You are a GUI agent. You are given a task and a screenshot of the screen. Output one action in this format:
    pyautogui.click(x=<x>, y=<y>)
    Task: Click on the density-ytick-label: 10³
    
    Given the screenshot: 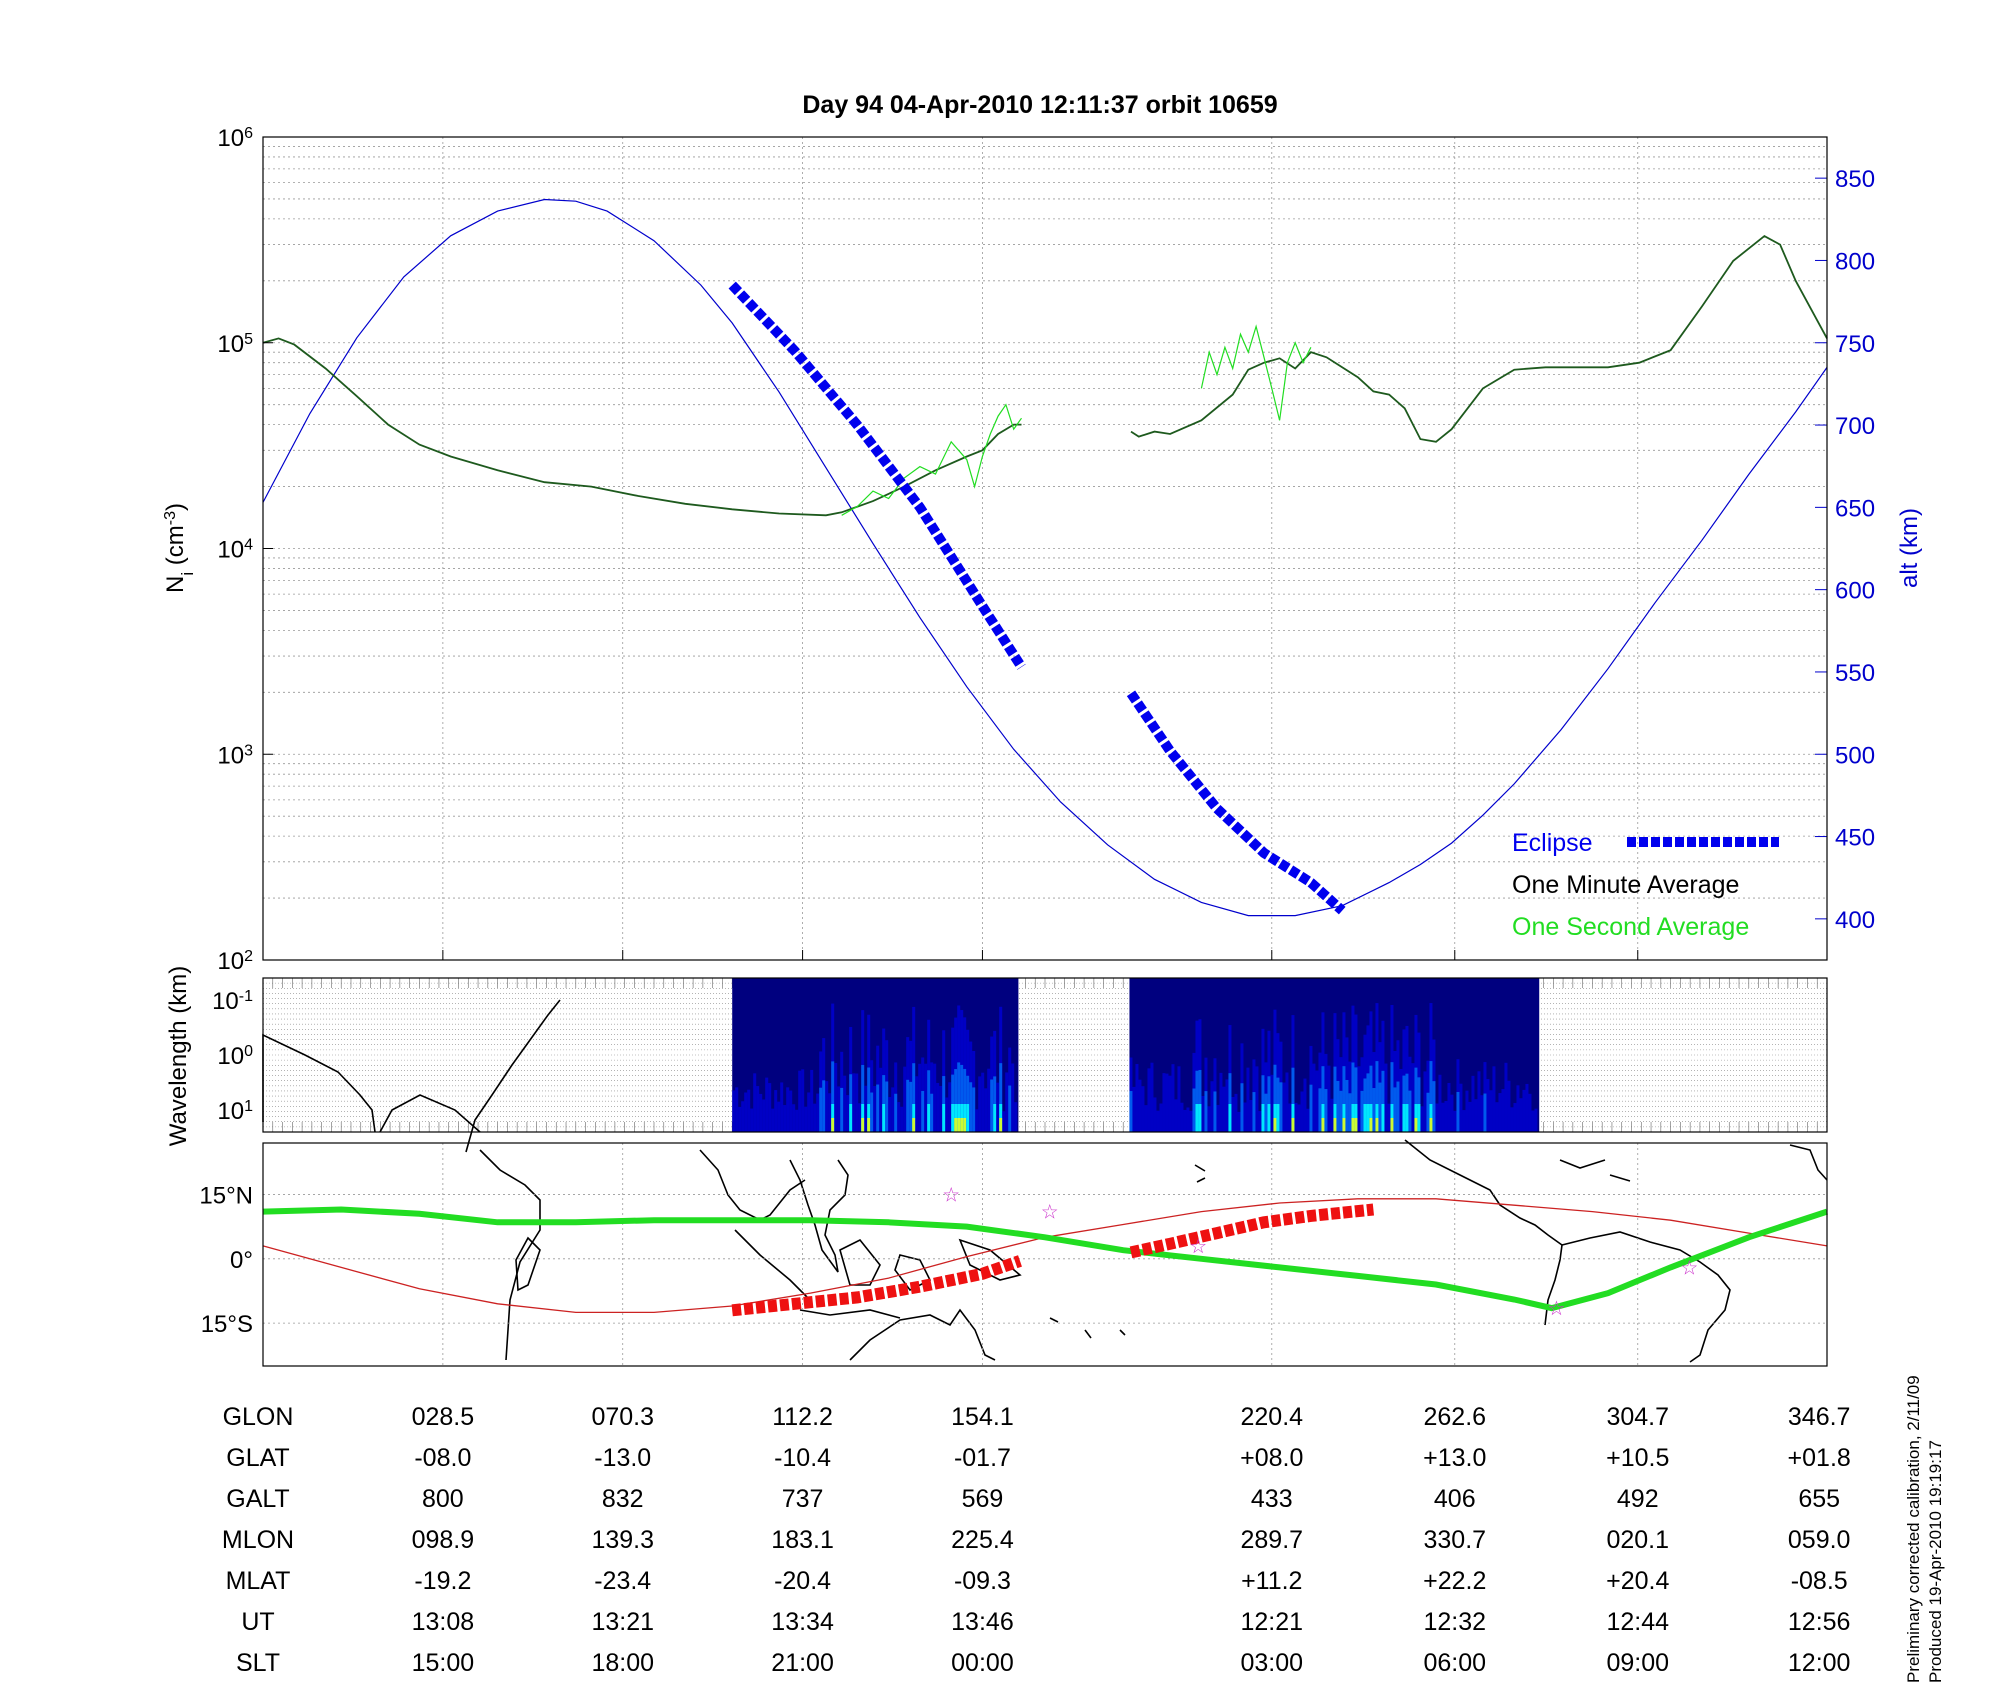 What is the action you would take?
    pyautogui.click(x=235, y=756)
    